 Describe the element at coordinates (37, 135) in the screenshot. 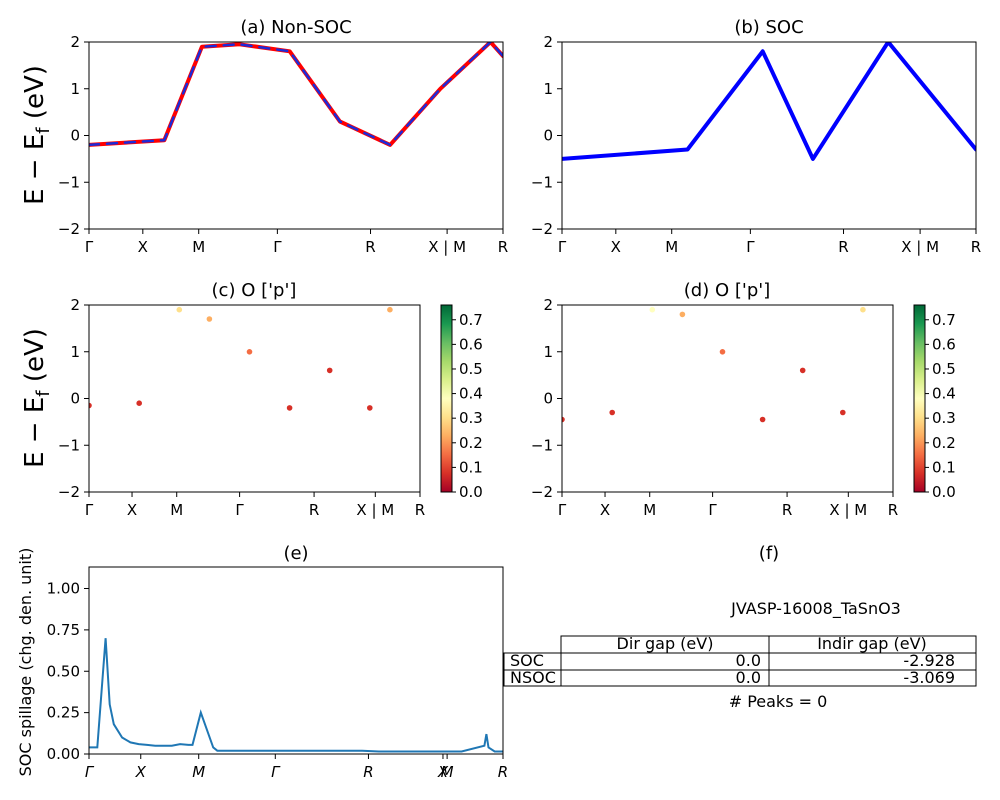

I see `band-ylabel-top: E − Ef (eV)` at that location.